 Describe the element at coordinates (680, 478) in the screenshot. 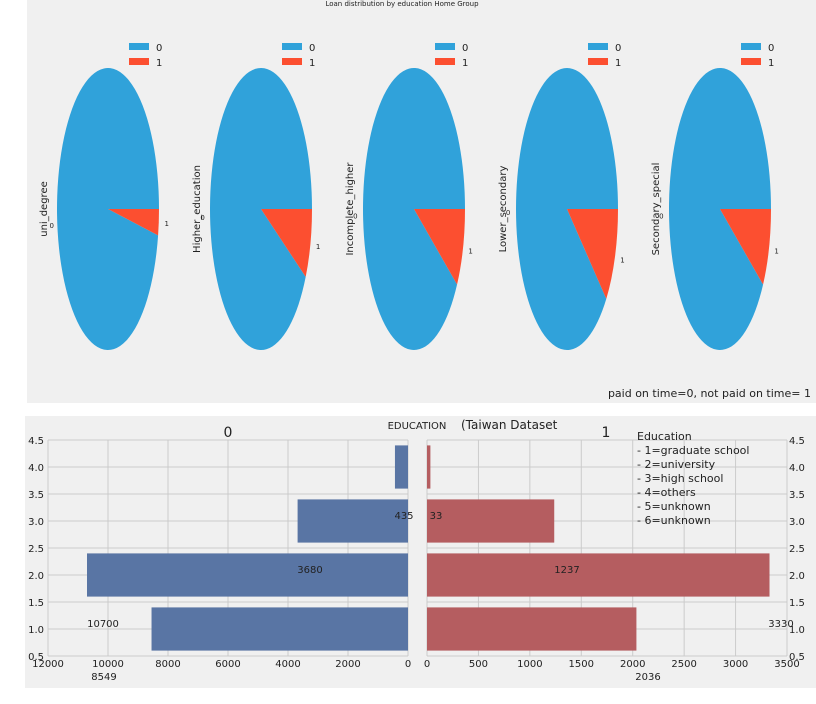

I see `education-legend-line: - 3=high school` at that location.